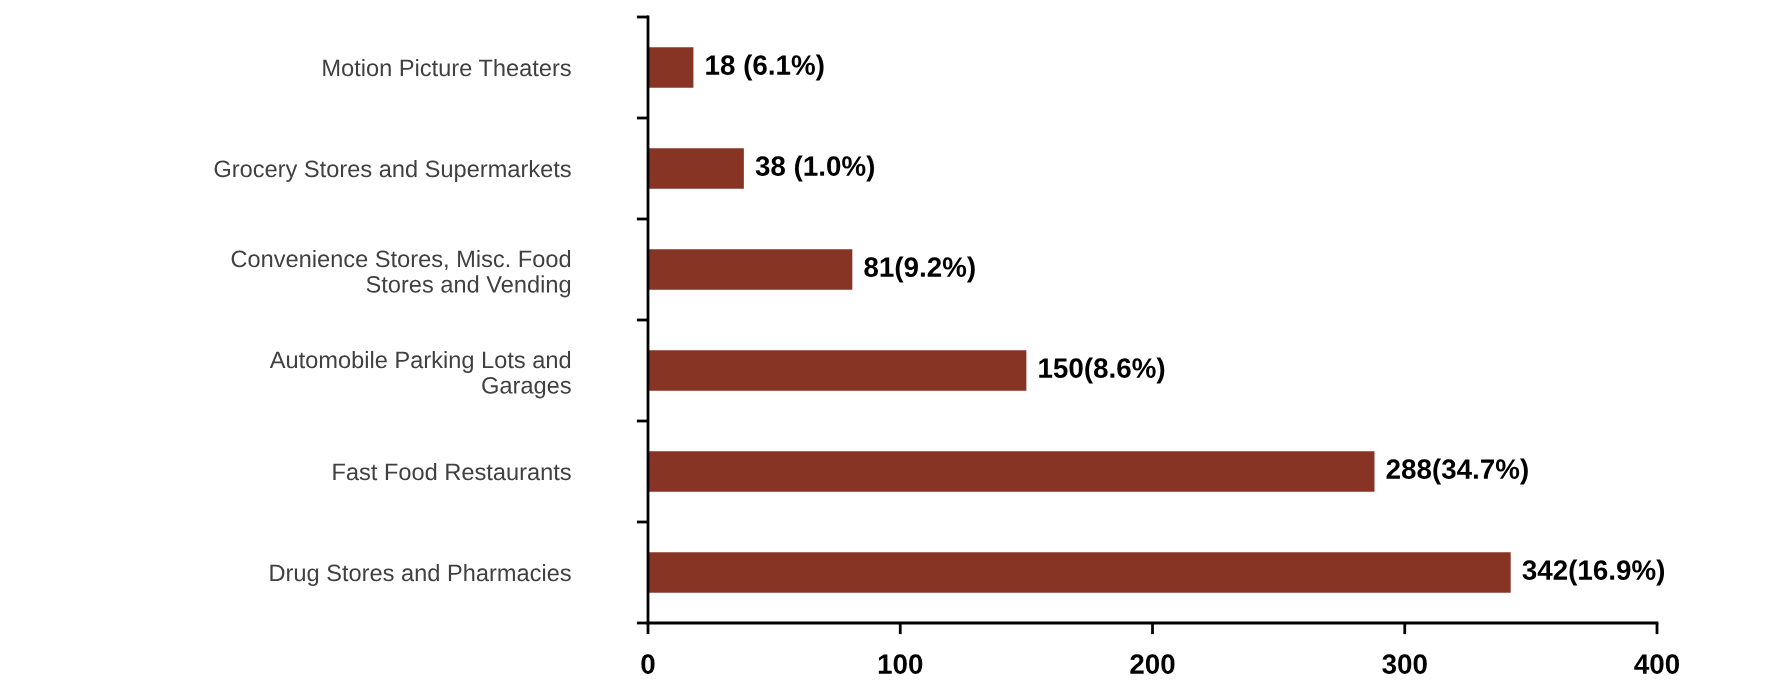 This screenshot has height=696, width=1782. I want to click on data-label: 288(34.7%), so click(1457, 471).